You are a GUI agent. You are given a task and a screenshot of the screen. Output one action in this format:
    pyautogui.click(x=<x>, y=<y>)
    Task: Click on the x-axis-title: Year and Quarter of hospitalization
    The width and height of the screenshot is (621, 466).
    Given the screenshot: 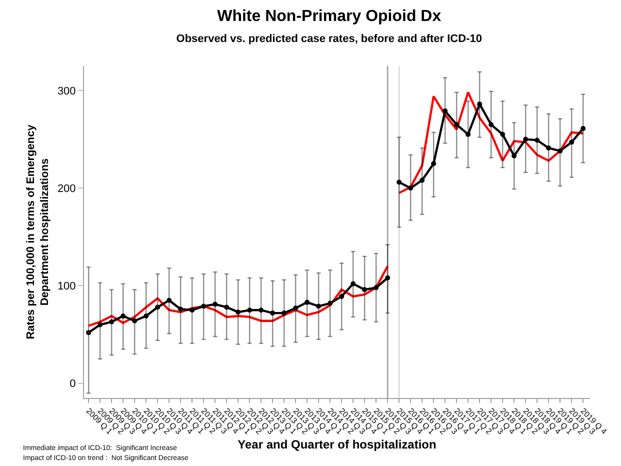 What is the action you would take?
    pyautogui.click(x=337, y=444)
    